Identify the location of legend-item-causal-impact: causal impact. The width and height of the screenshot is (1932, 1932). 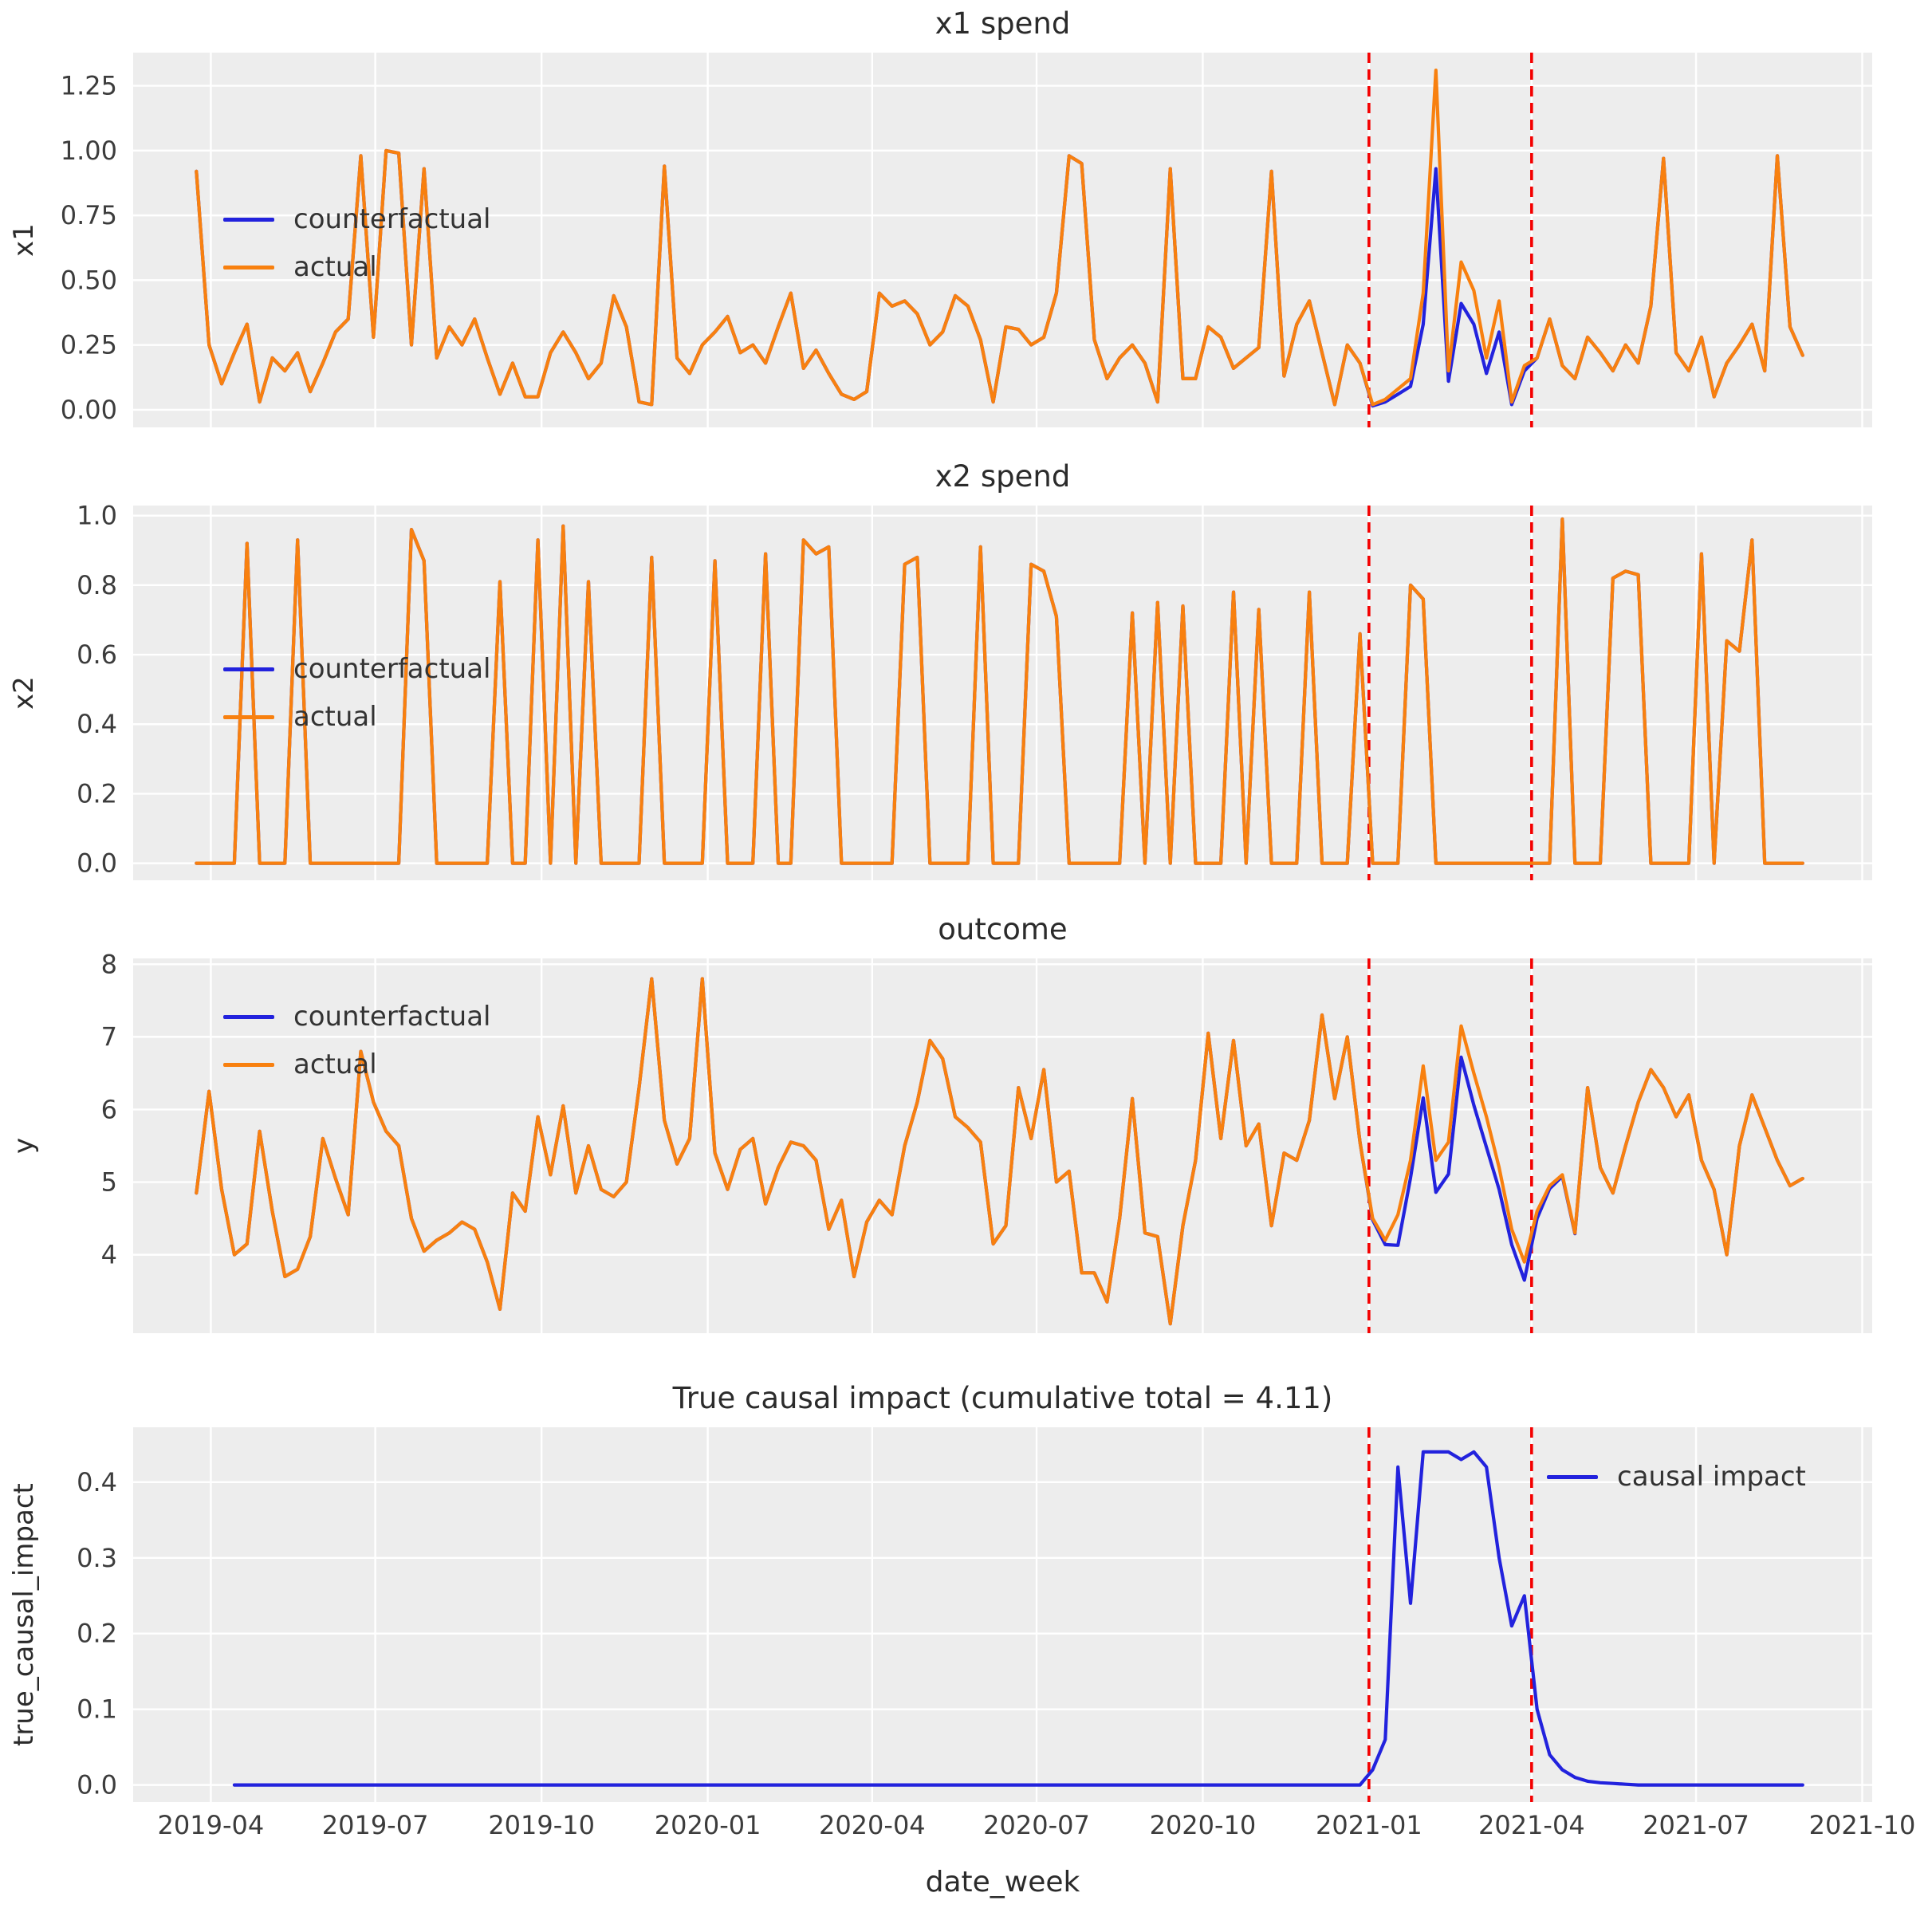
(1677, 1477).